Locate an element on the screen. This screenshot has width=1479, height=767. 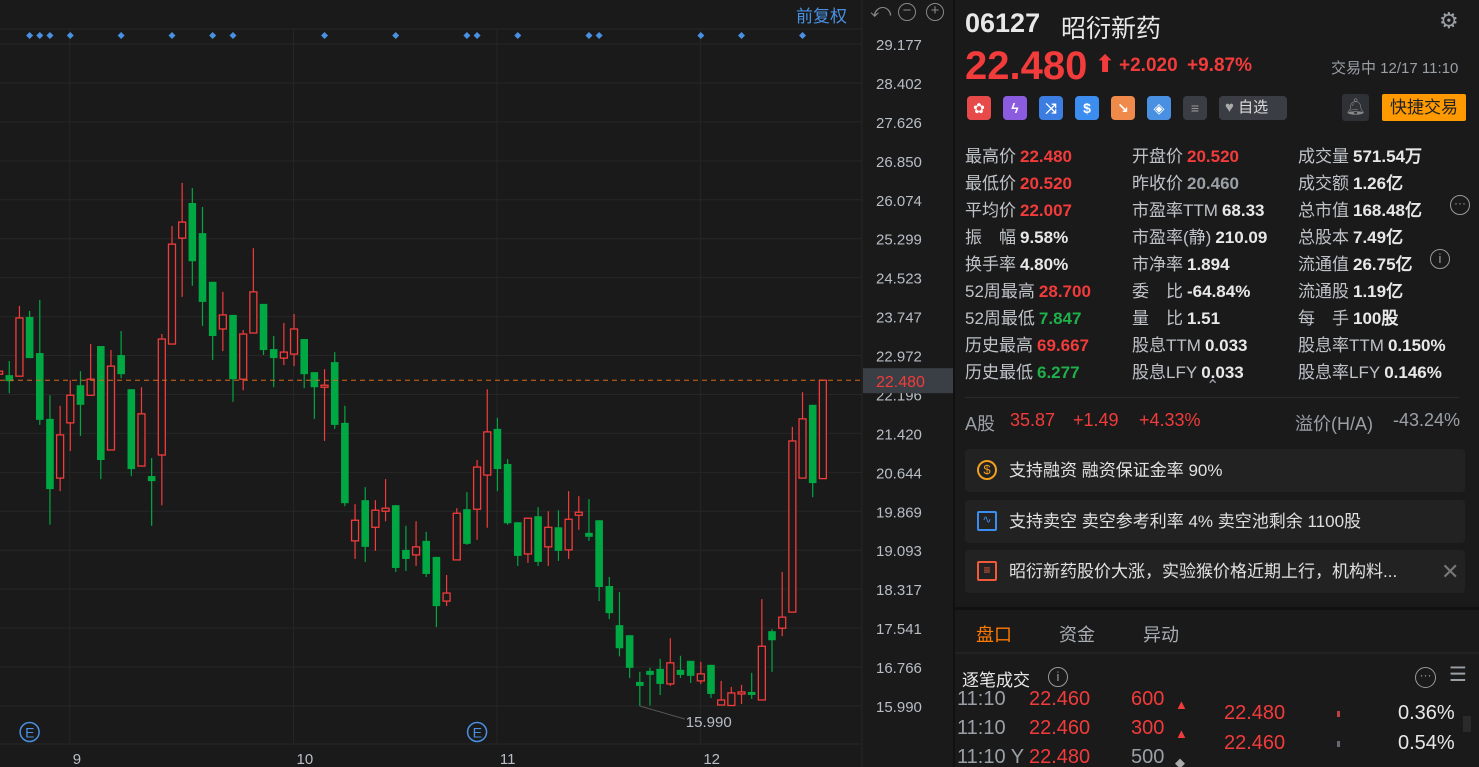
stat-value: -64.84% is located at coordinates (1219, 291).